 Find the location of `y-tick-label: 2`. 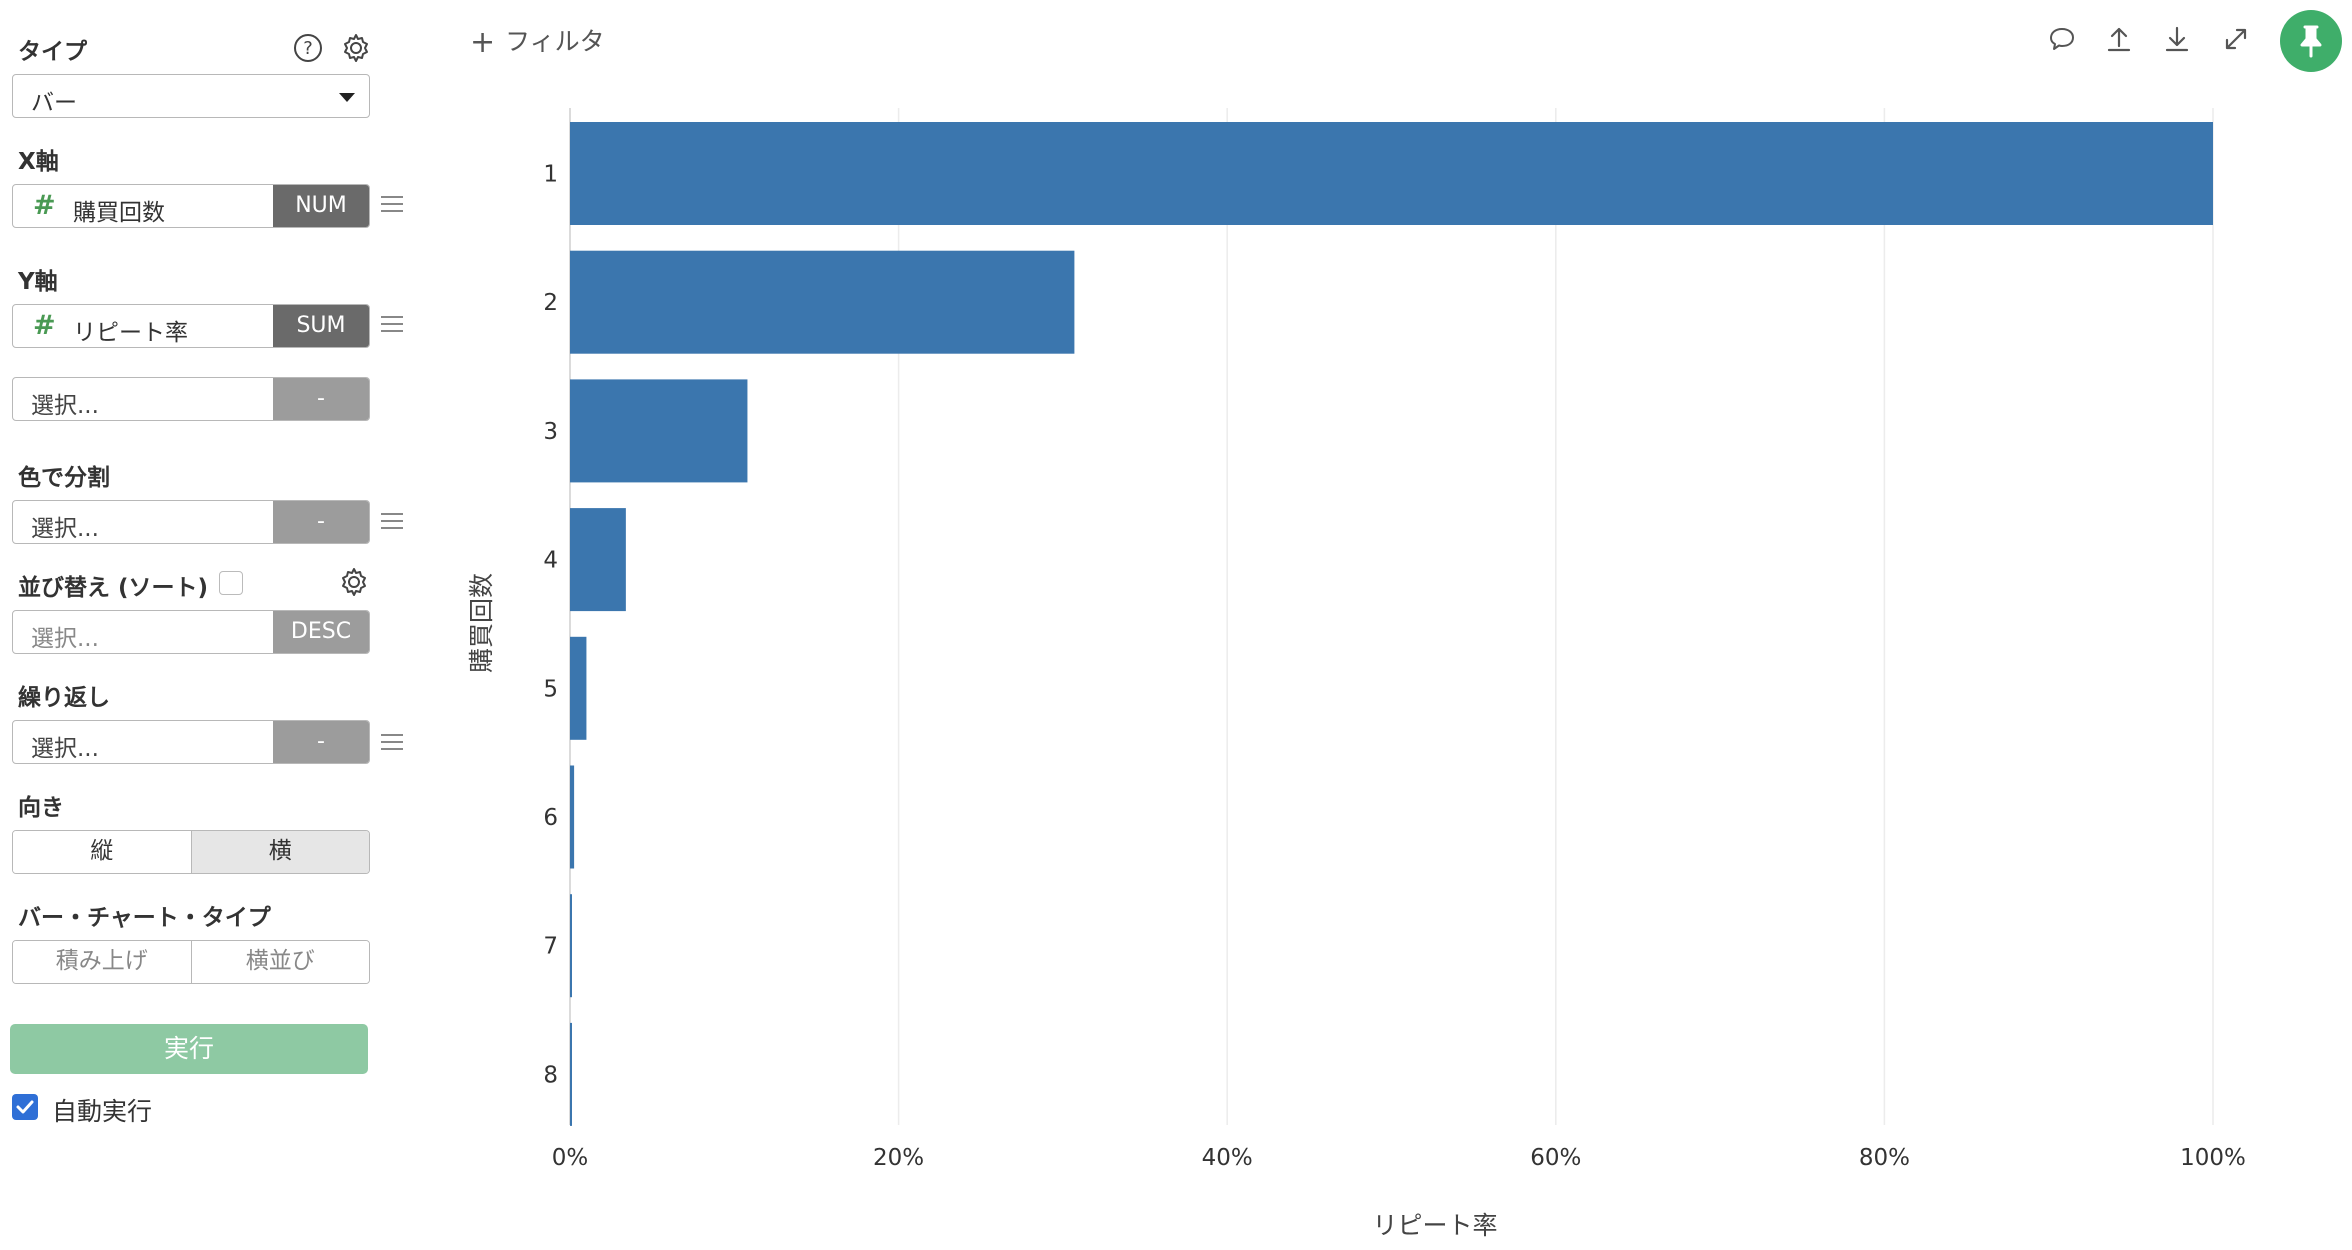

y-tick-label: 2 is located at coordinates (550, 303).